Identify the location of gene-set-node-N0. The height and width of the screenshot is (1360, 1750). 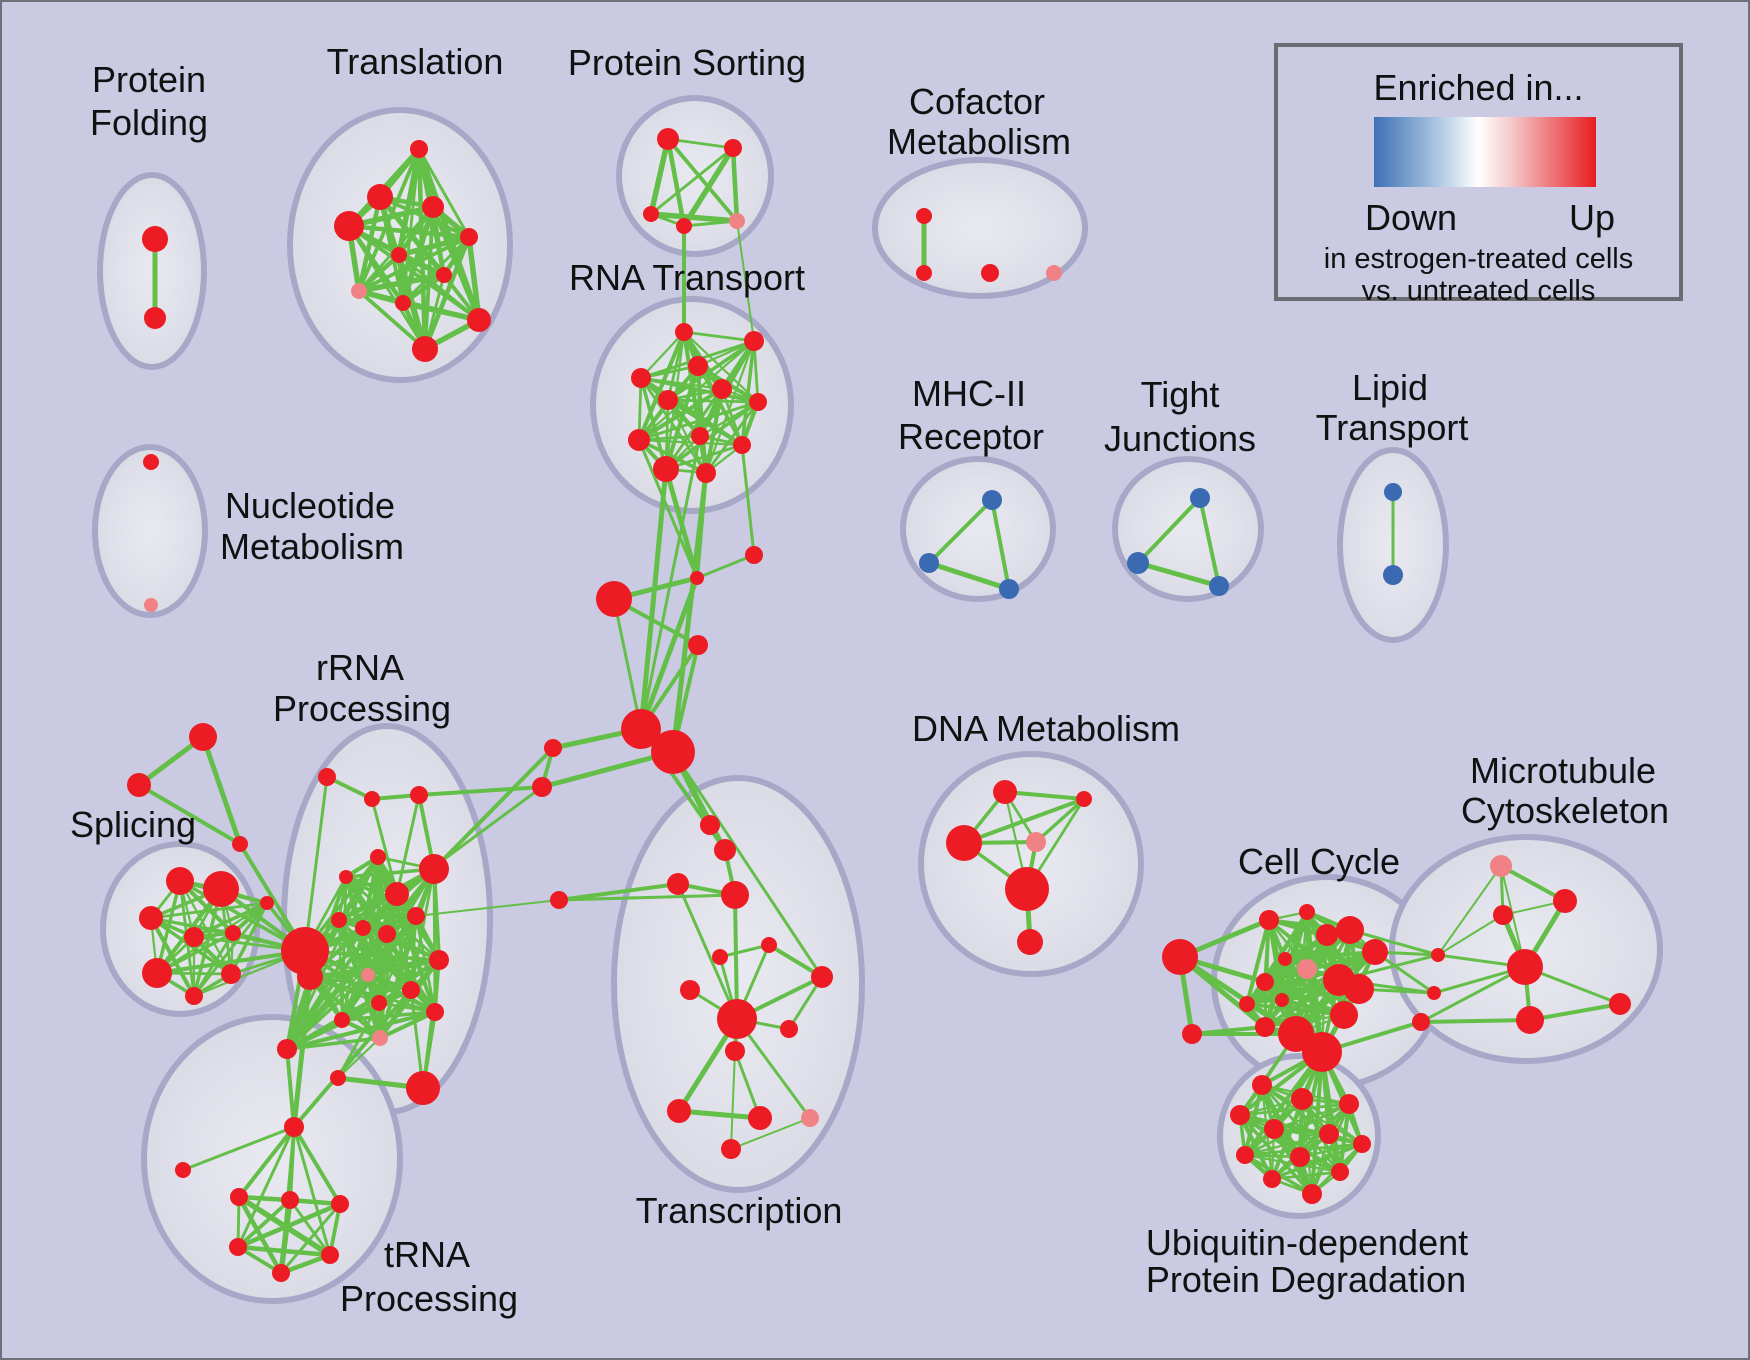
(327, 777).